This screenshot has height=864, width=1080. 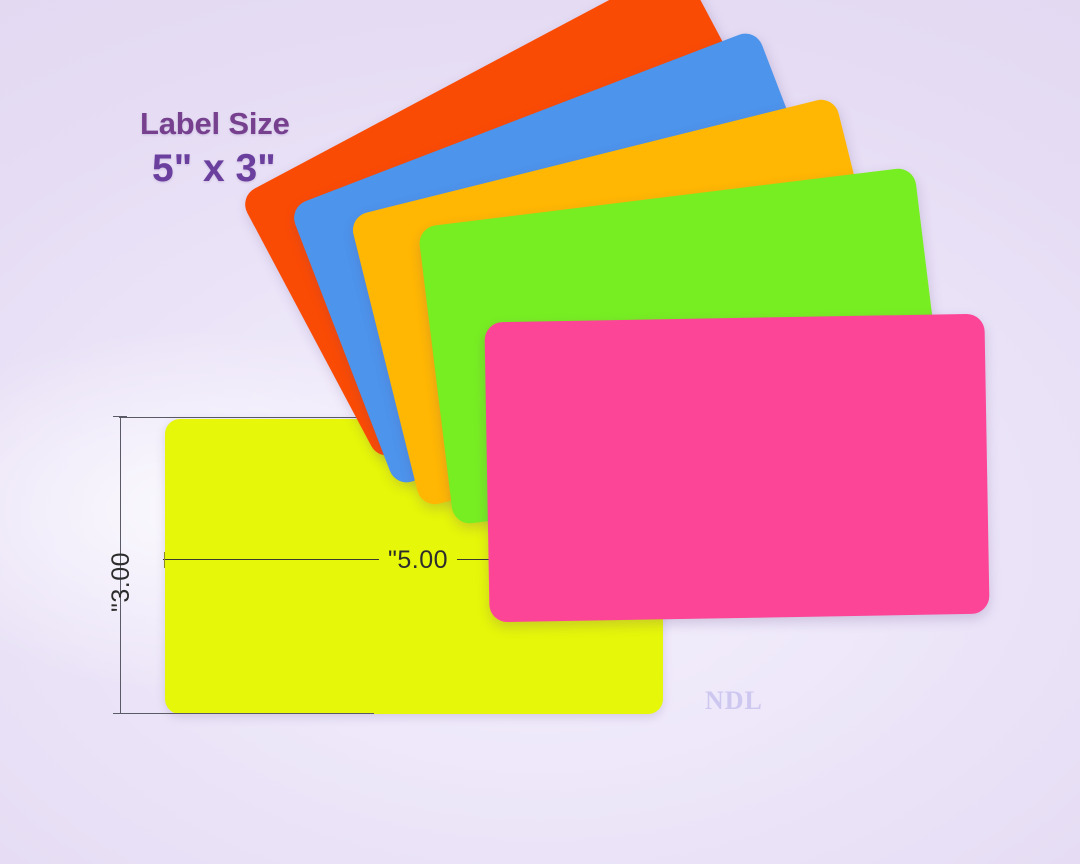 I want to click on extension-line-bottom, so click(x=246, y=714).